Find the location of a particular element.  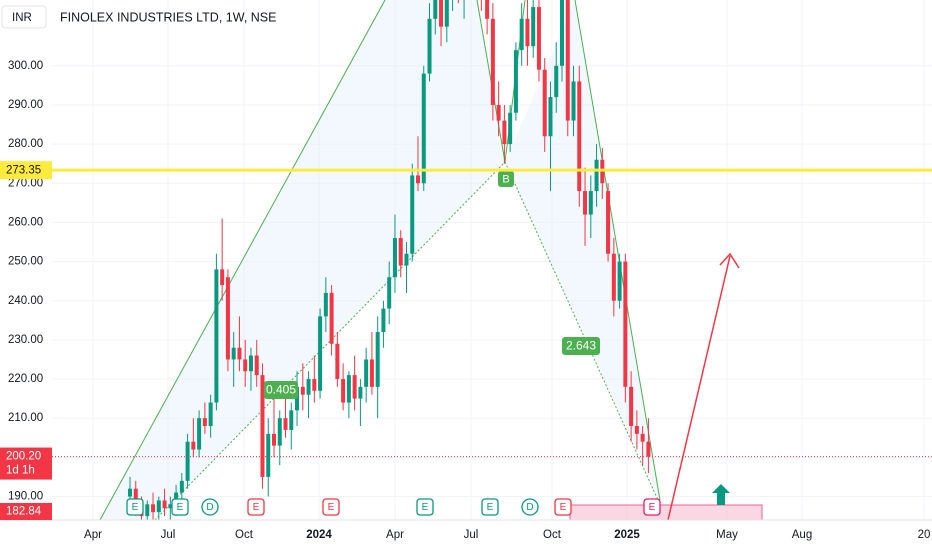

y-tick-label: 250.00 is located at coordinates (25, 262).